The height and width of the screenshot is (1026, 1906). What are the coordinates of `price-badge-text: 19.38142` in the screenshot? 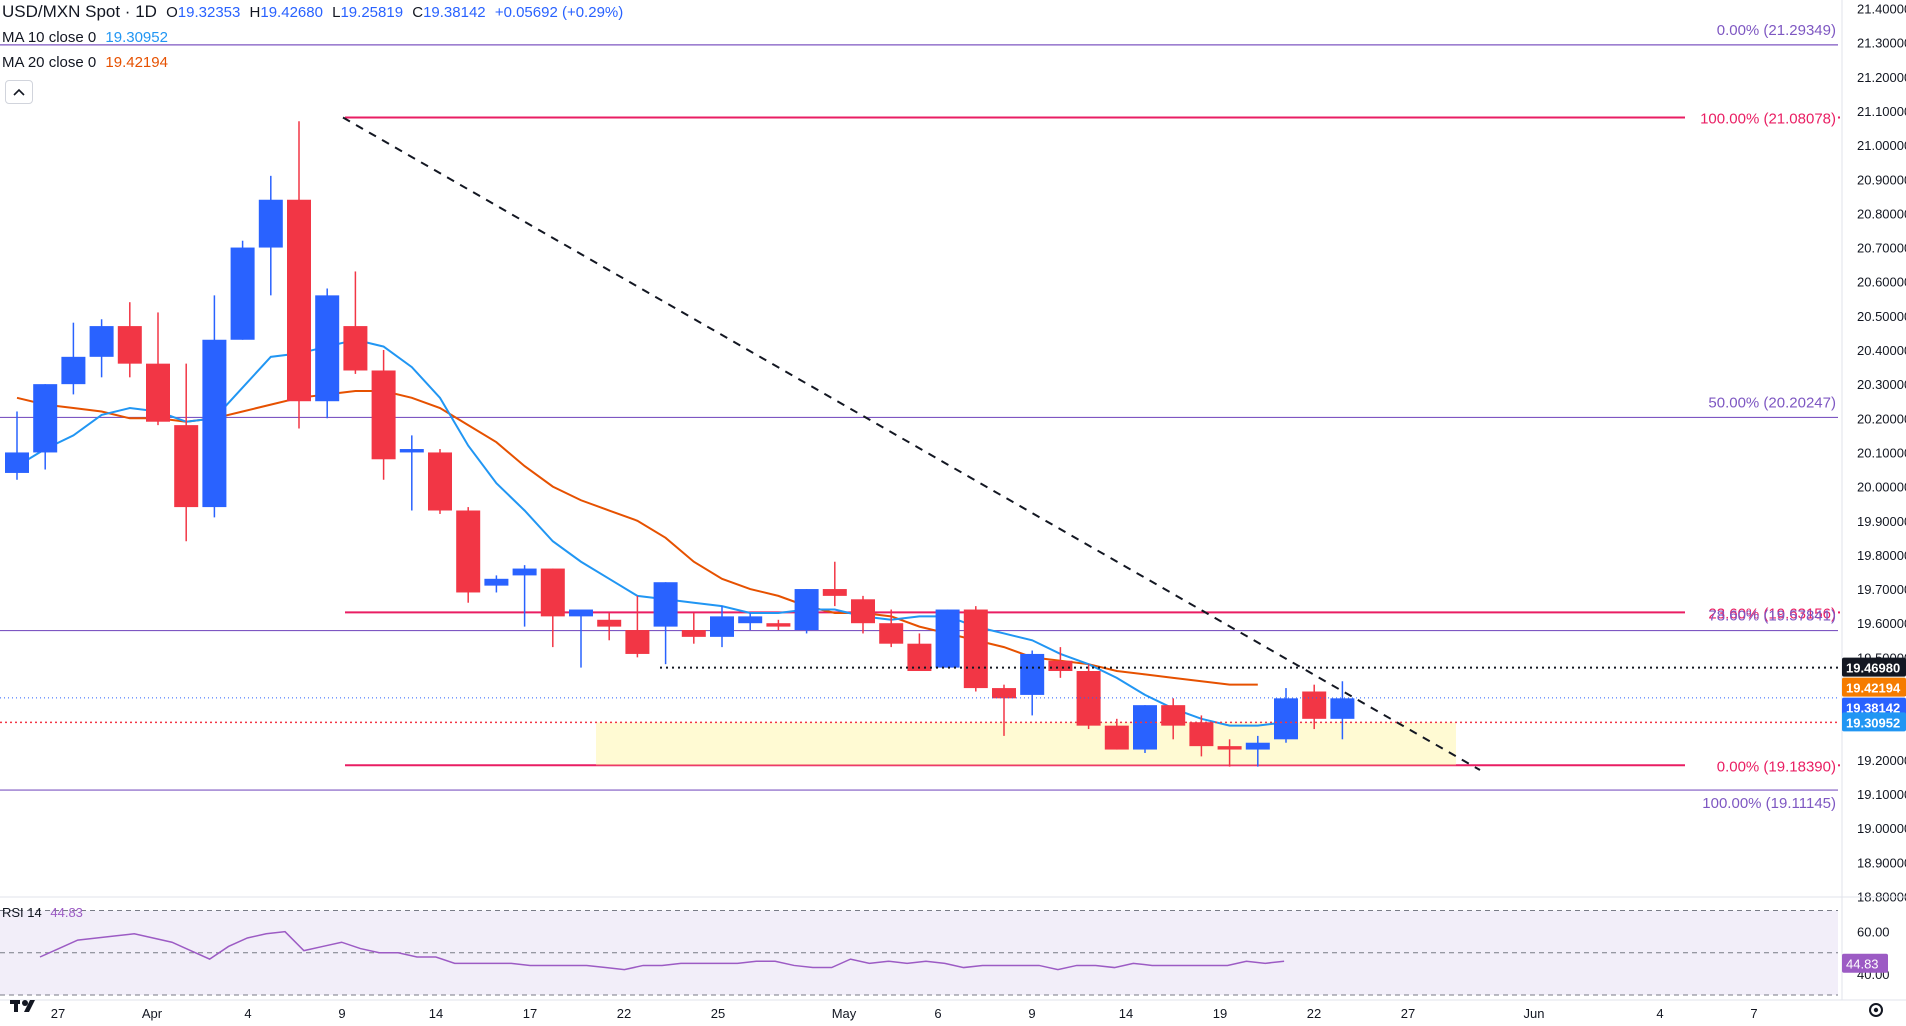 It's located at (1873, 708).